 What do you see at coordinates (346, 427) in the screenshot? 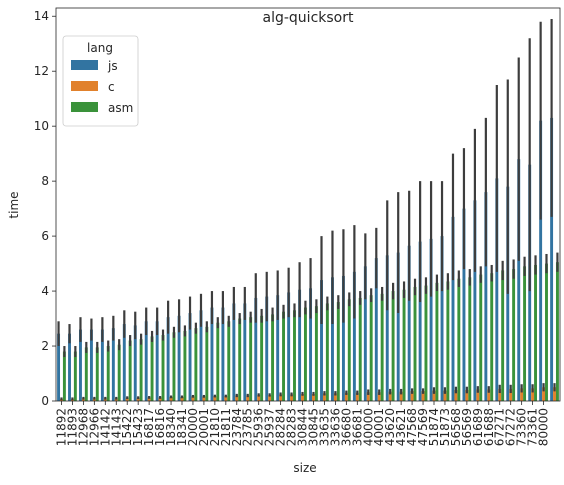
I see `x-tick-label: 36680` at bounding box center [346, 427].